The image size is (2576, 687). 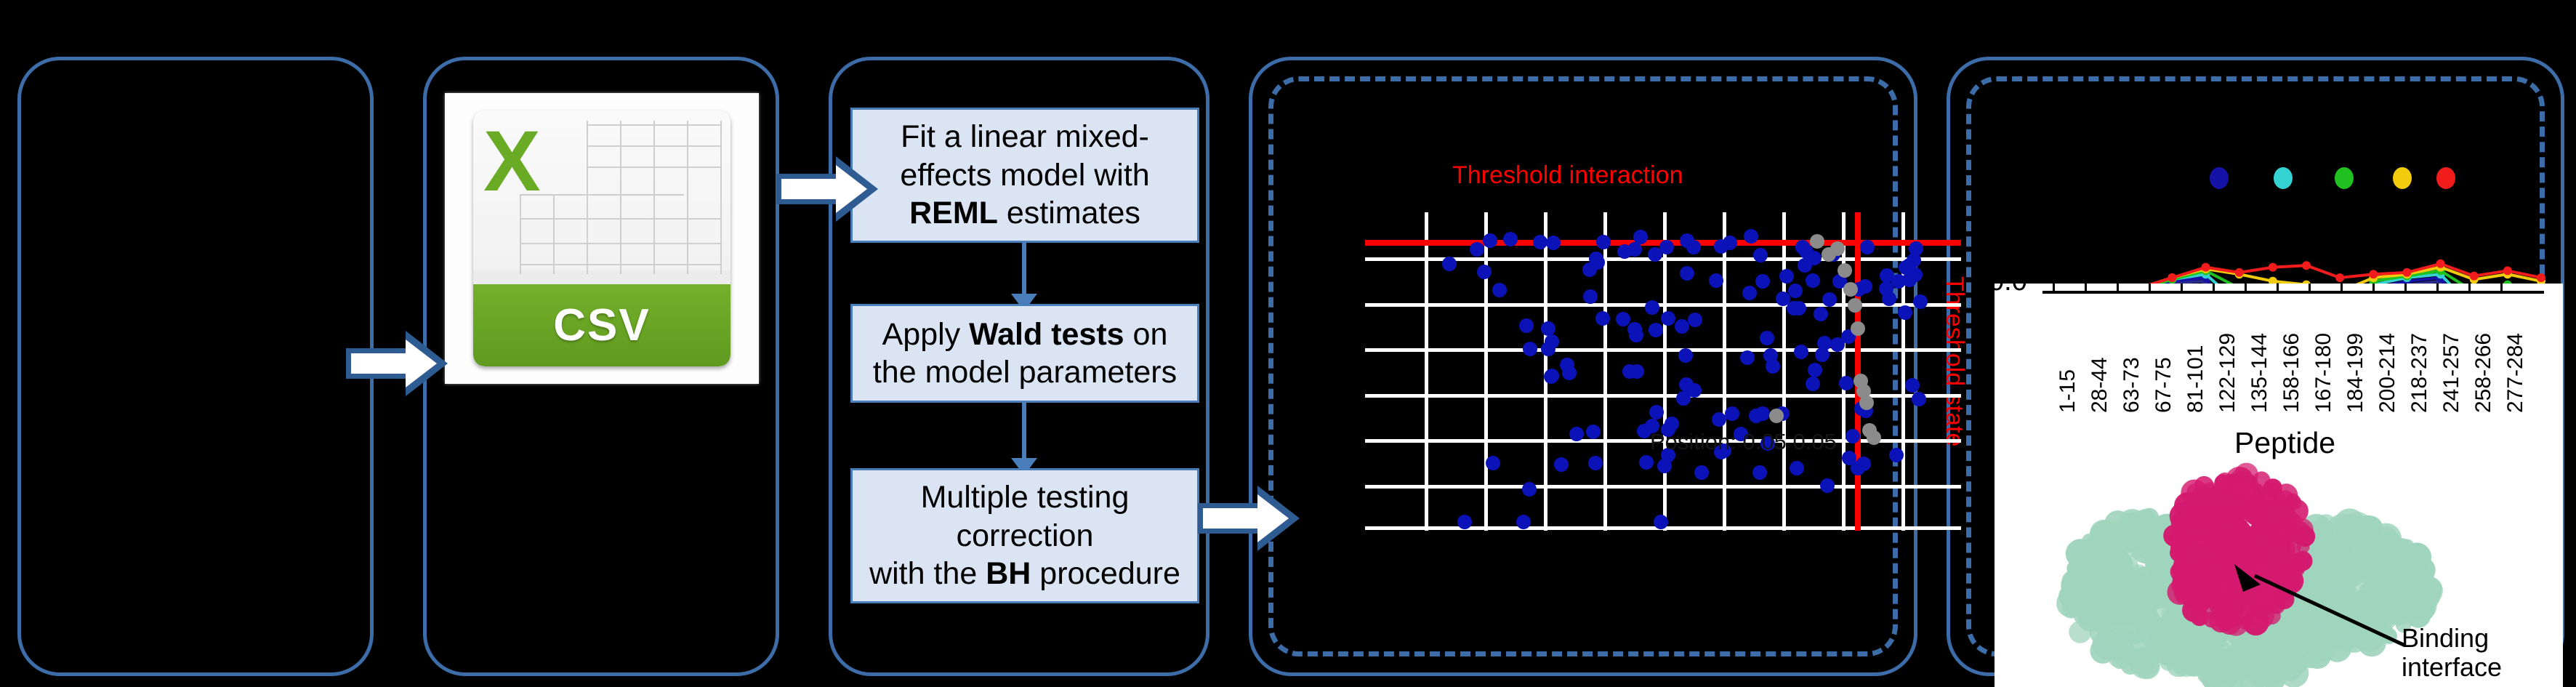 What do you see at coordinates (512, 161) in the screenshot?
I see `excel-x-letter: X` at bounding box center [512, 161].